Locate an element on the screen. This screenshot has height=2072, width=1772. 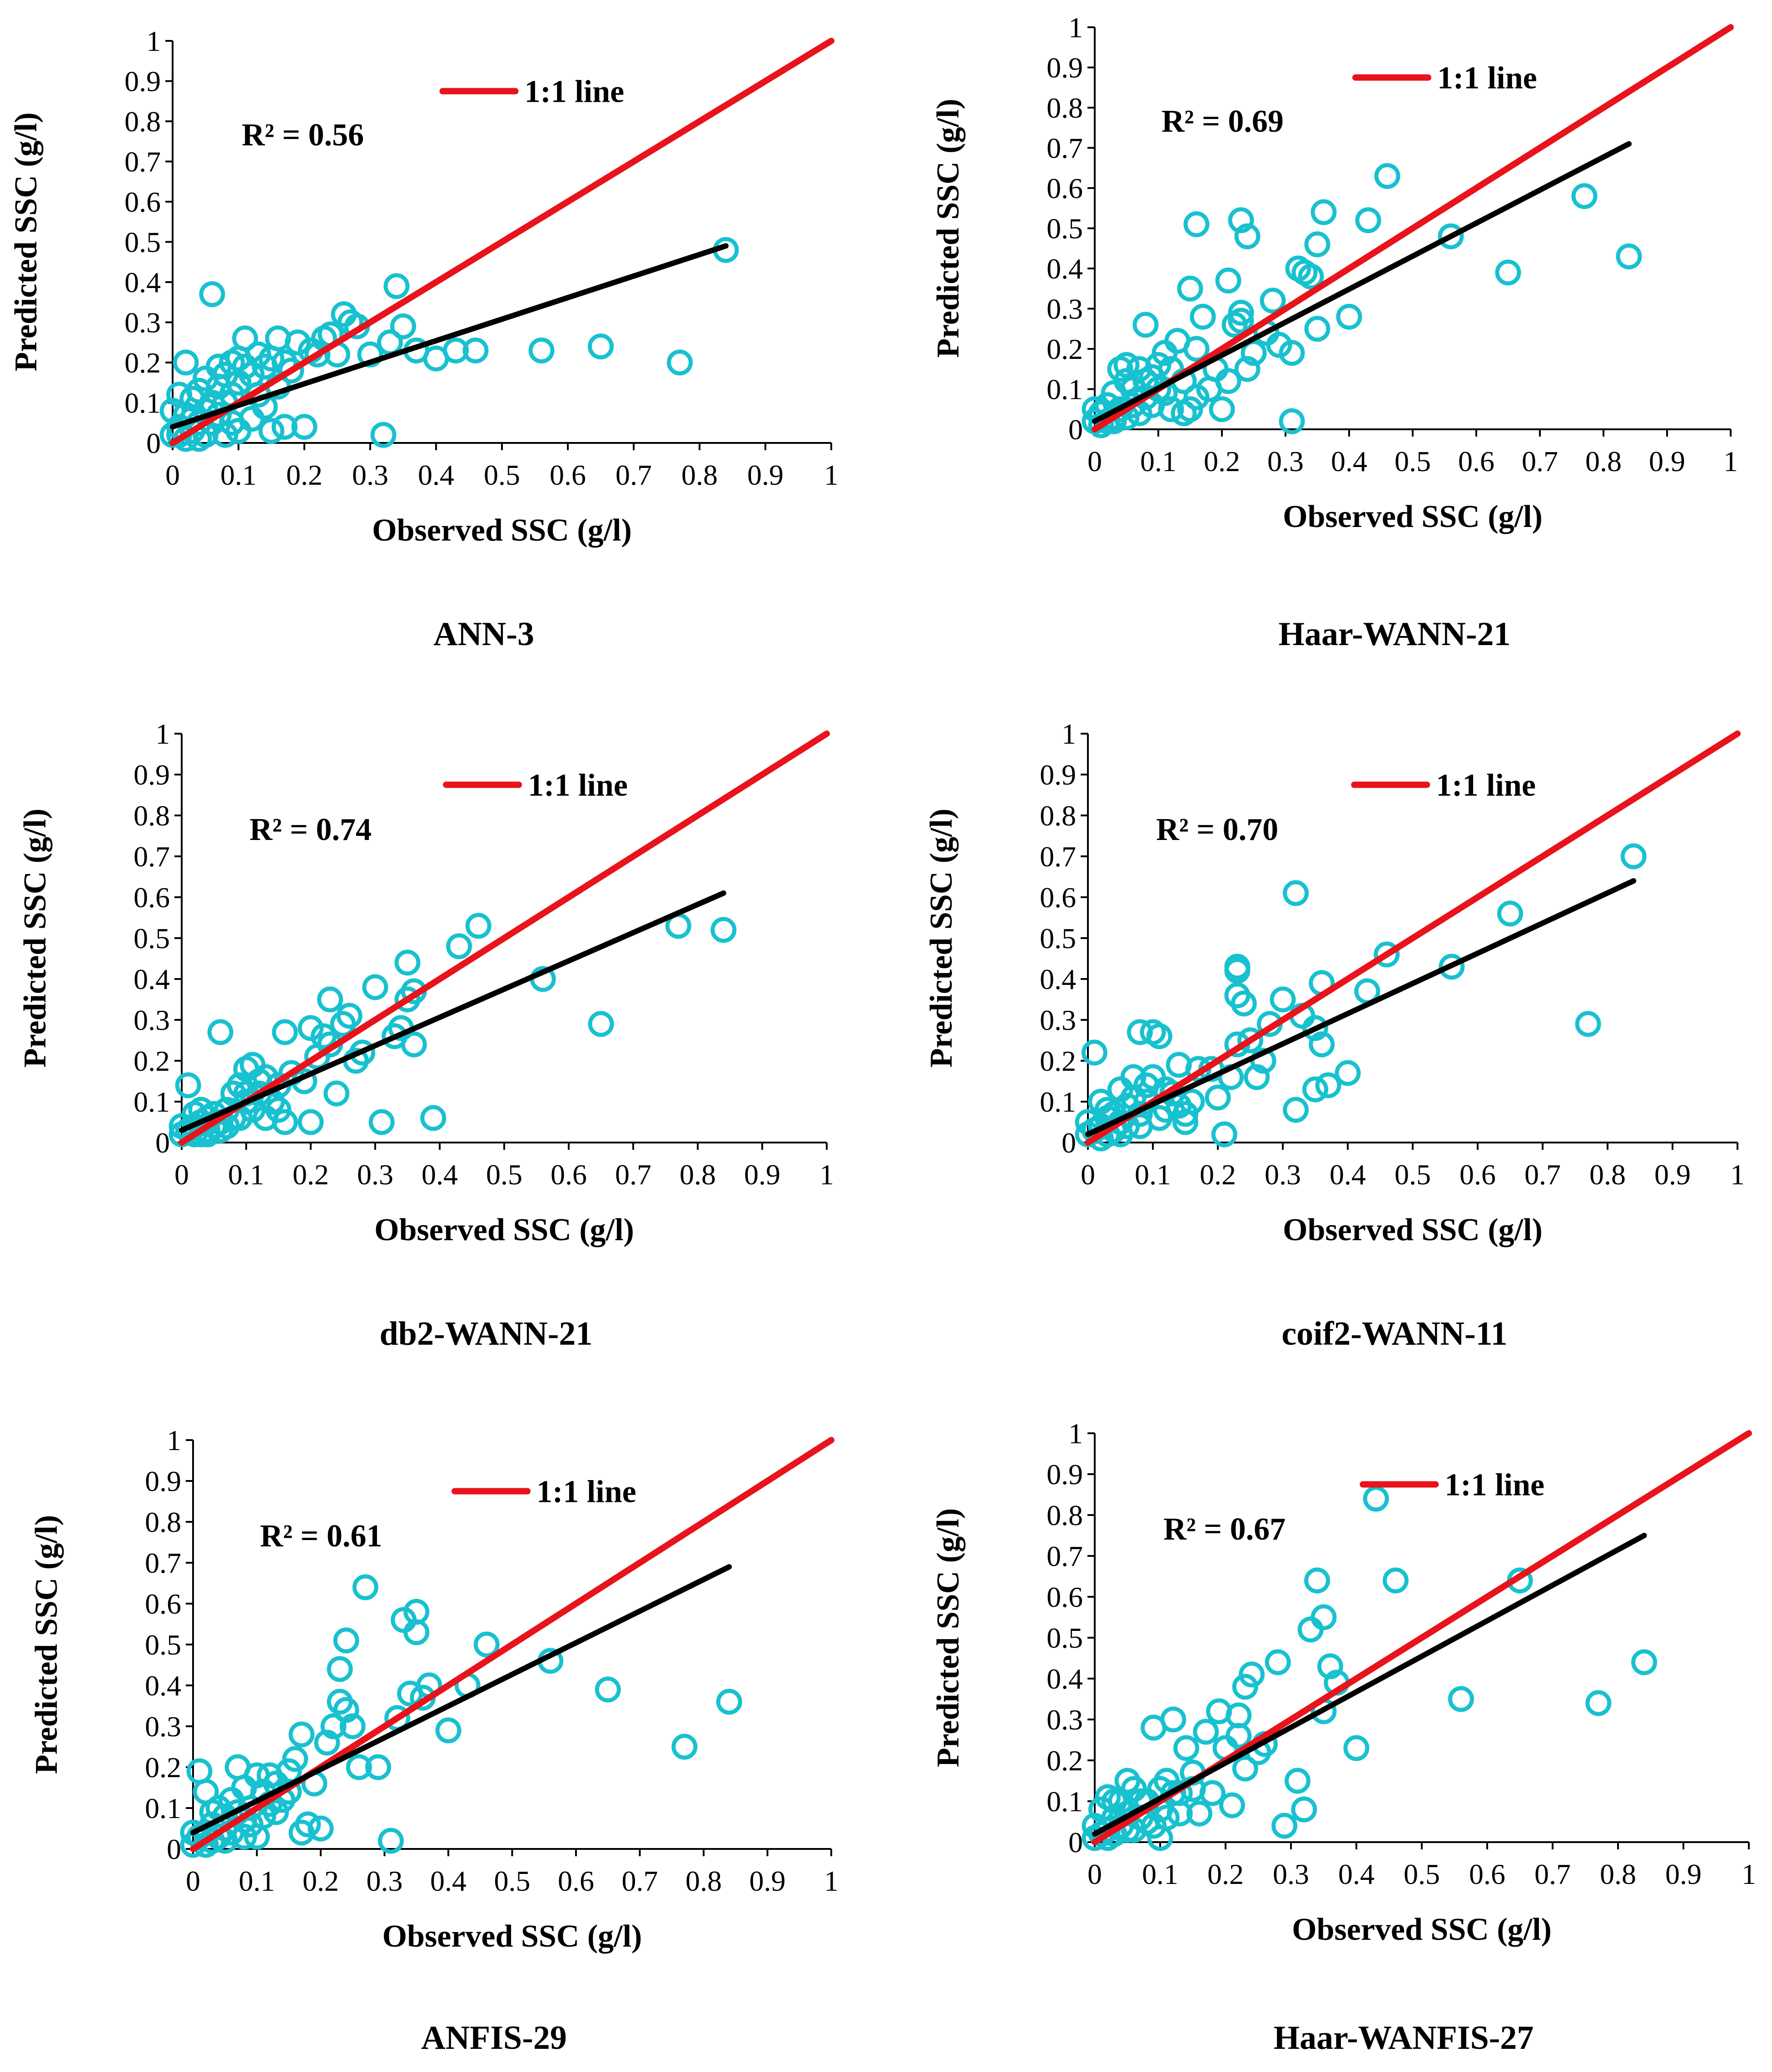
panel-caption: ANFIS-29 is located at coordinates (494, 2038).